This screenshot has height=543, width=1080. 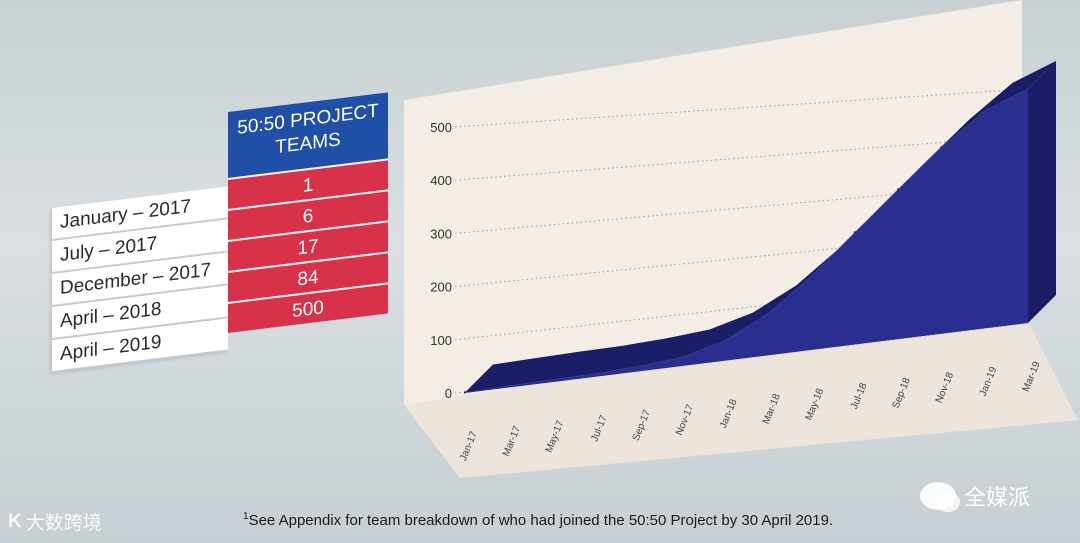 I want to click on footnote-marker: 1, so click(x=246, y=516).